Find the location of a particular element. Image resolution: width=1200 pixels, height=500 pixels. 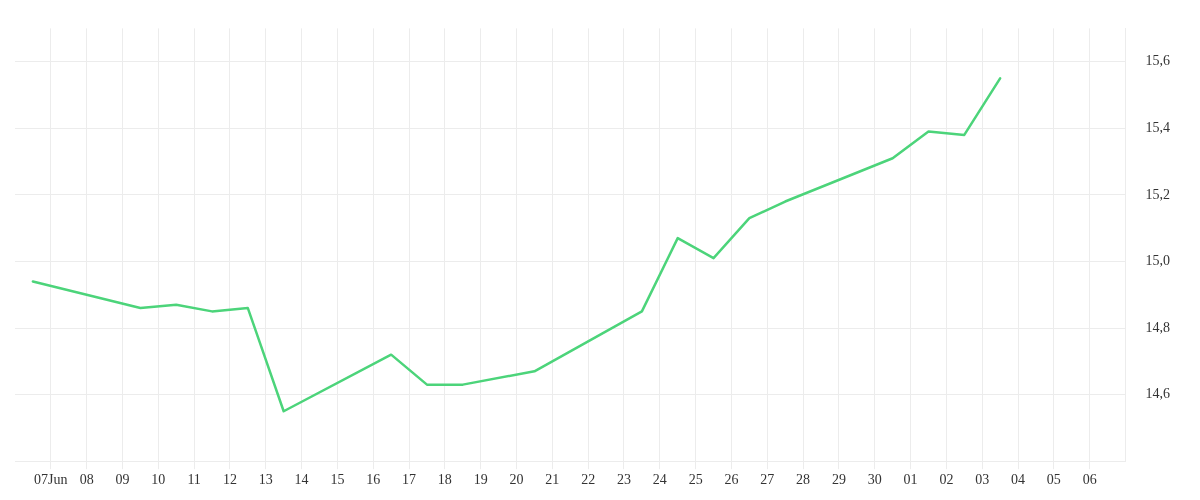

y-tick-label: 14,6 is located at coordinates (1157, 394).